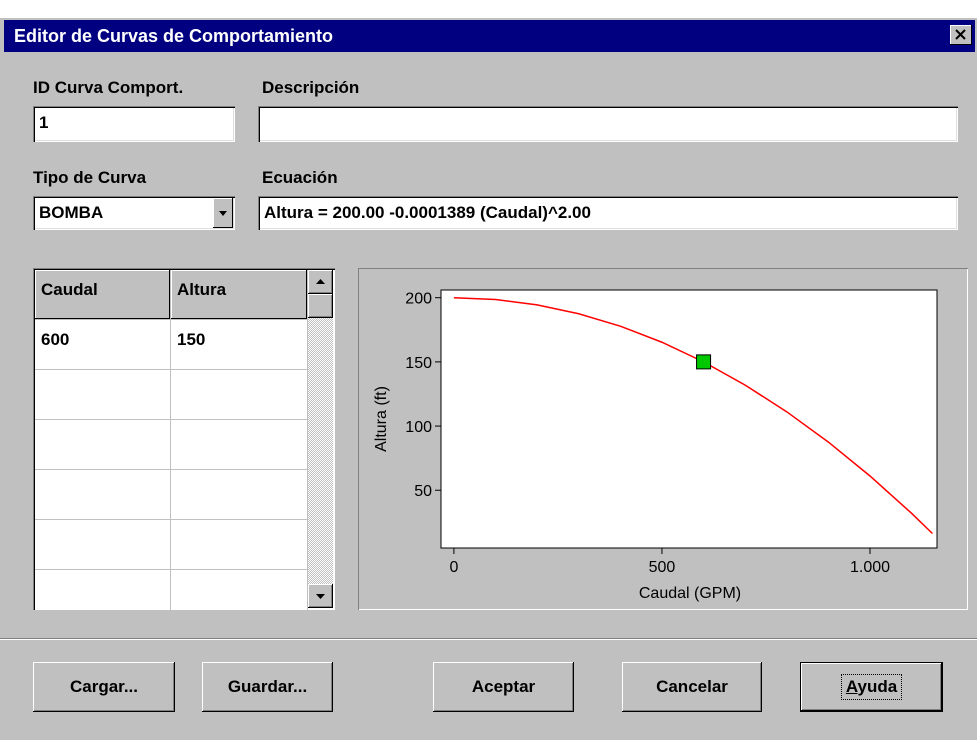  I want to click on scroll-down, so click(320, 596).